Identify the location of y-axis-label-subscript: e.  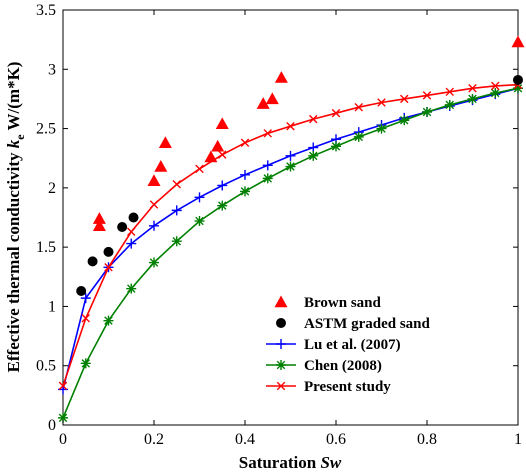
(20, 137).